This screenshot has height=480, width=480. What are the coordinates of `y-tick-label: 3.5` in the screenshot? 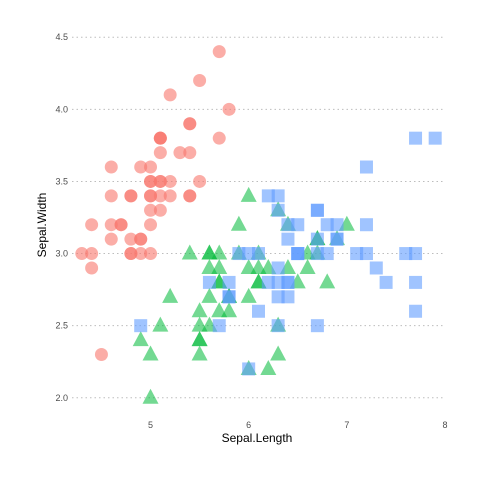 It's located at (61, 181).